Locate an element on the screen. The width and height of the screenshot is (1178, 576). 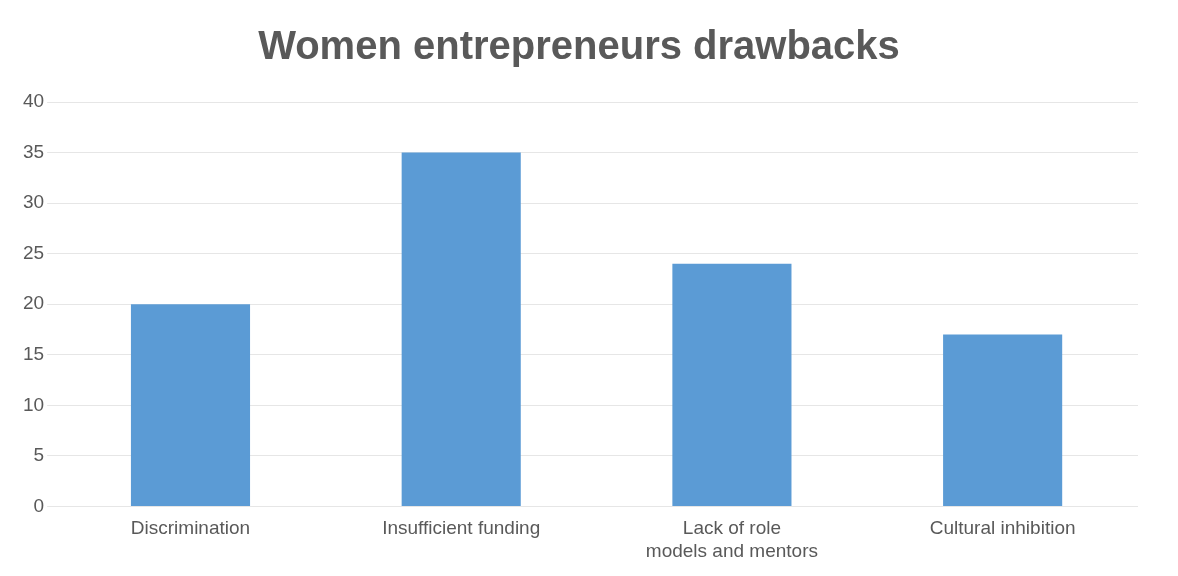
y-tick-label: 15 is located at coordinates (33, 353).